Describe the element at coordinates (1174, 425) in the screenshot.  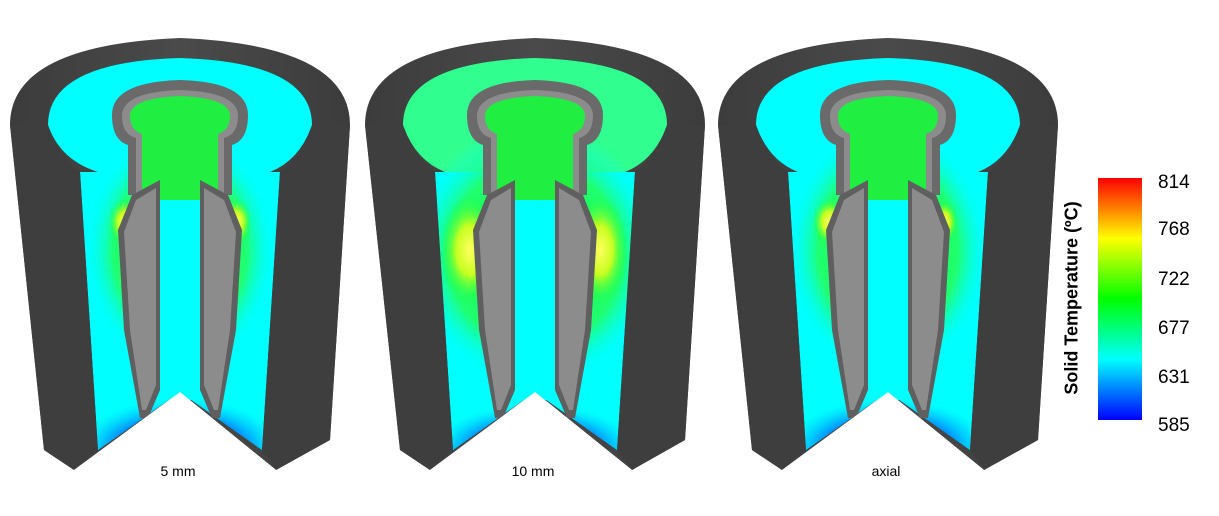
I see `colorbar-tick: 585` at that location.